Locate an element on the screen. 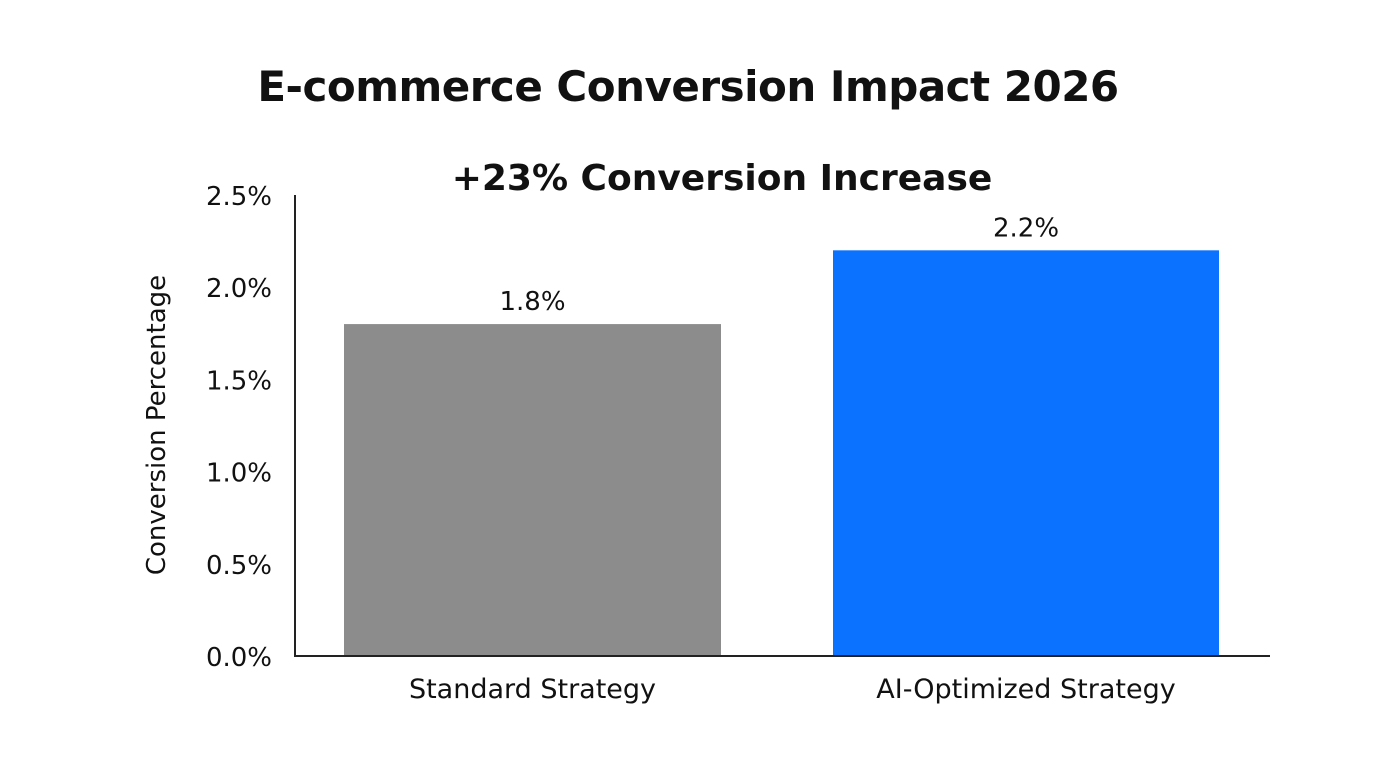  x-tick-label: Standard Strategy is located at coordinates (532, 689).